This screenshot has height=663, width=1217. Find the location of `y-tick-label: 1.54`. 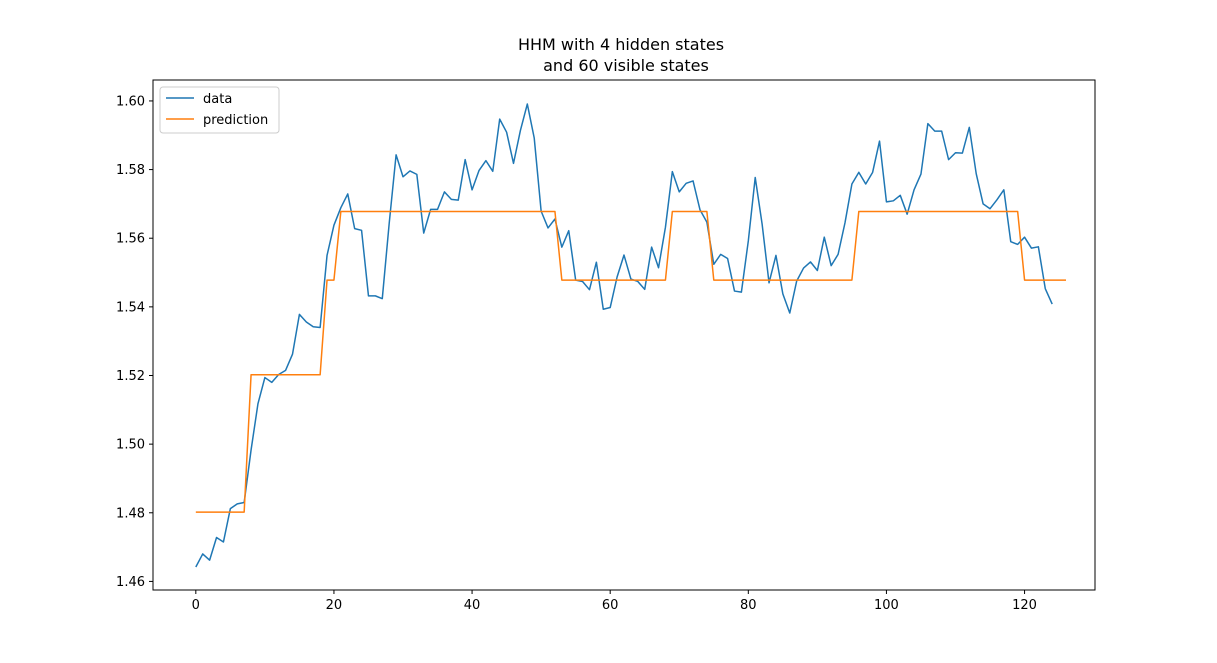

y-tick-label: 1.54 is located at coordinates (130, 307).